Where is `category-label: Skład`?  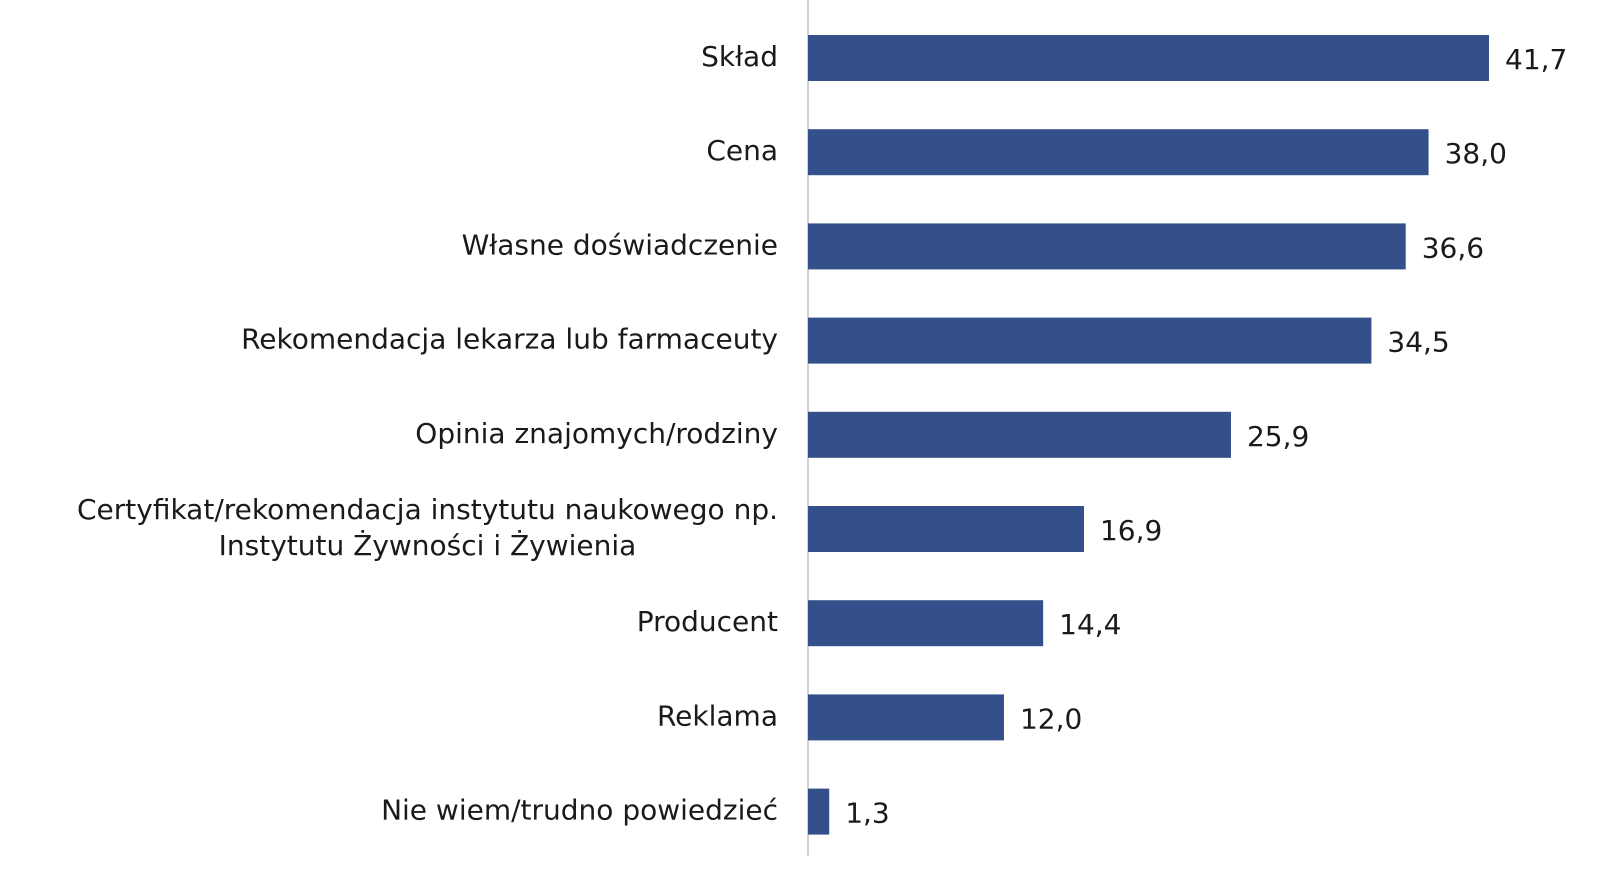
category-label: Skład is located at coordinates (739, 56).